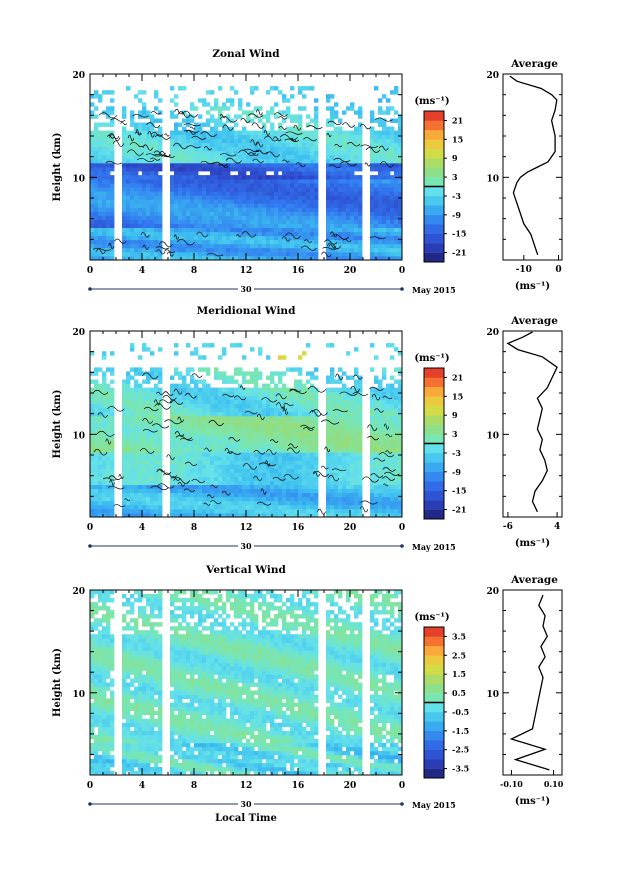 Image resolution: width=619 pixels, height=873 pixels. Describe the element at coordinates (350, 528) in the screenshot. I see `x-tick-label: 20` at that location.